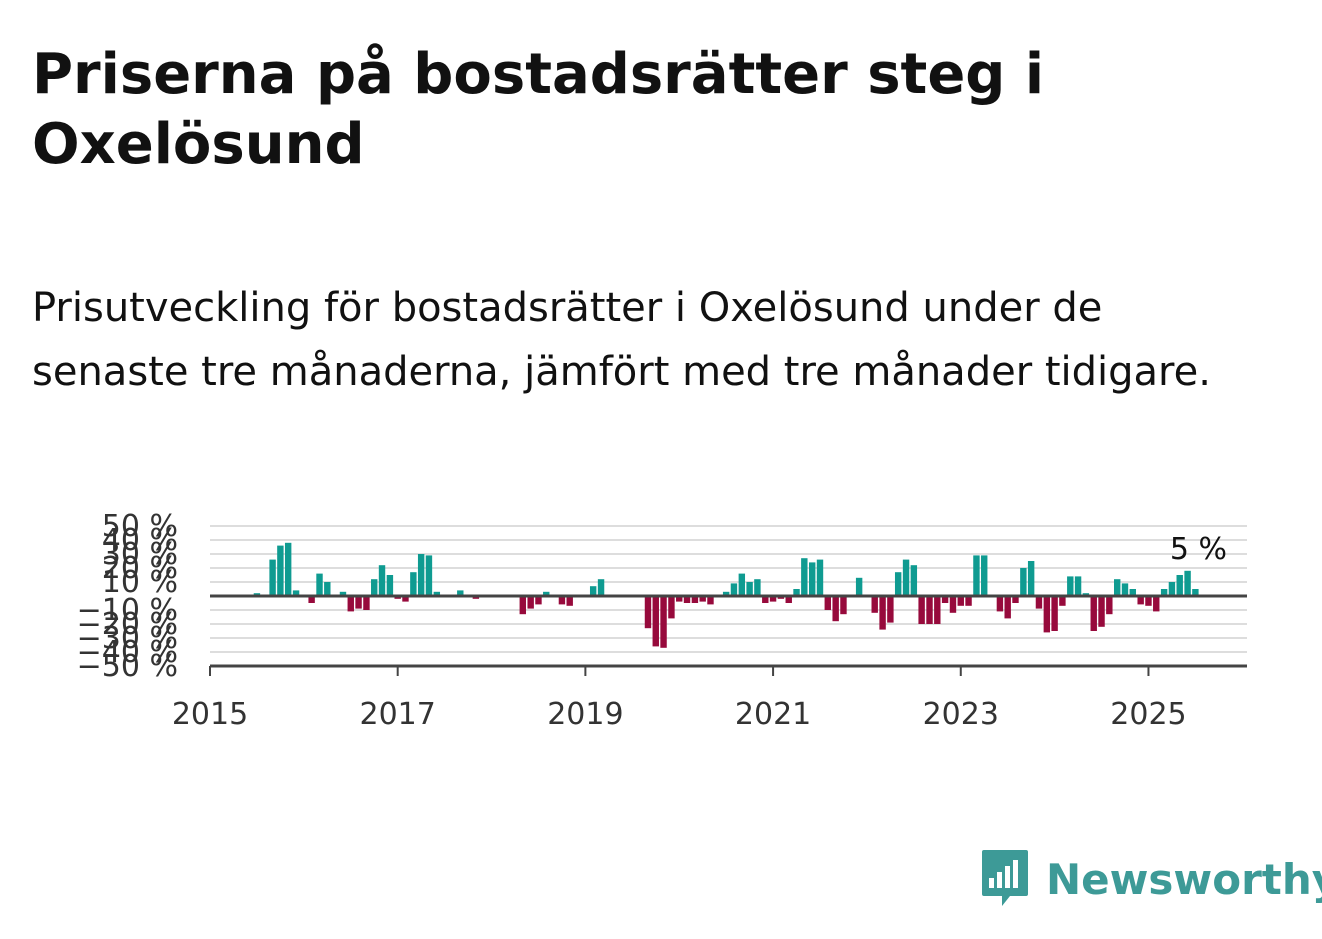 The height and width of the screenshot is (939, 1322). I want to click on y-tick-label: −30 %, so click(127, 638).